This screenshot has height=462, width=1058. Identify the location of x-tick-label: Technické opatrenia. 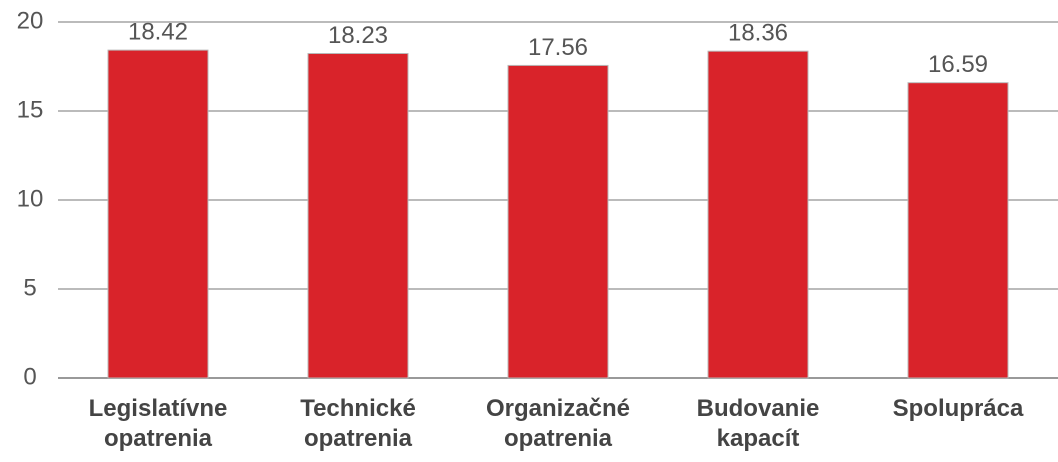
(358, 423).